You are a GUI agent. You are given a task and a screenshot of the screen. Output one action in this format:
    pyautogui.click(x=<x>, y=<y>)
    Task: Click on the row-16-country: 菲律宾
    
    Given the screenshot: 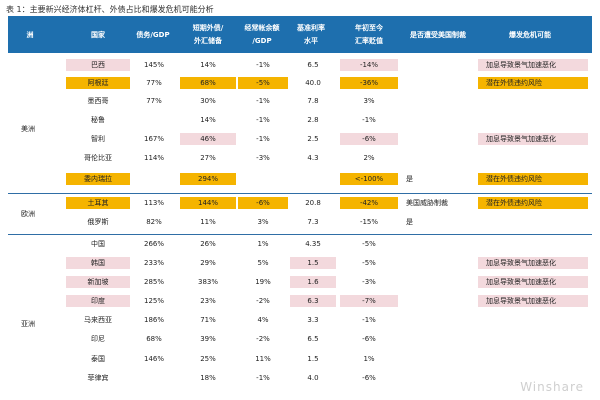 What is the action you would take?
    pyautogui.click(x=98, y=378)
    